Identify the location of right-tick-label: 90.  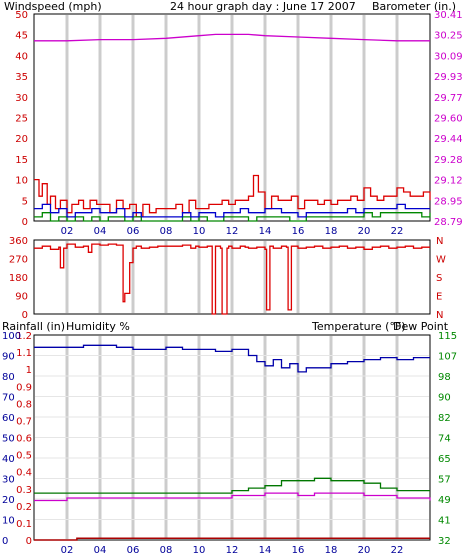
(444, 398).